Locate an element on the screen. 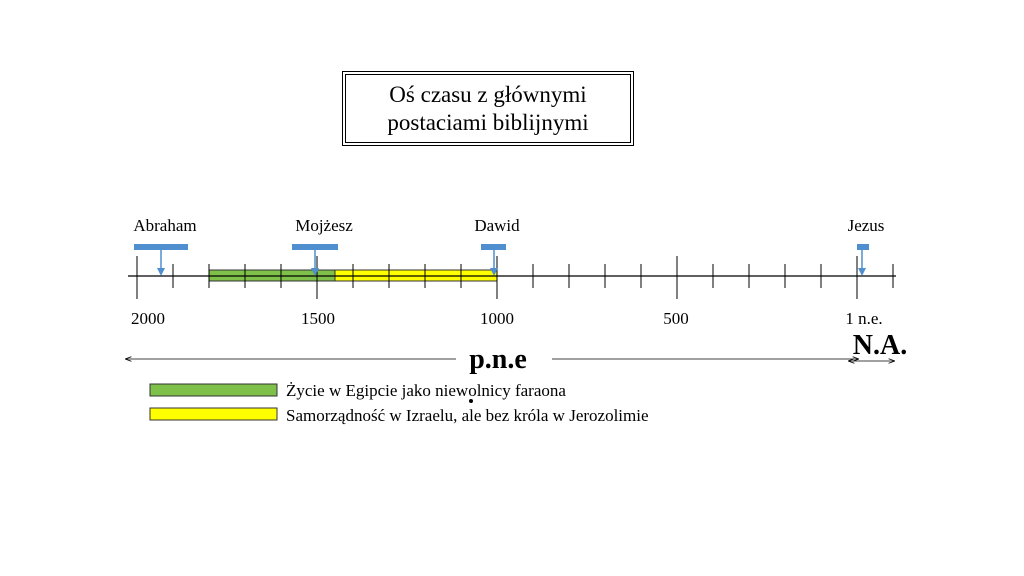 The width and height of the screenshot is (1024, 576). tick-label-1500: 1500 is located at coordinates (318, 318).